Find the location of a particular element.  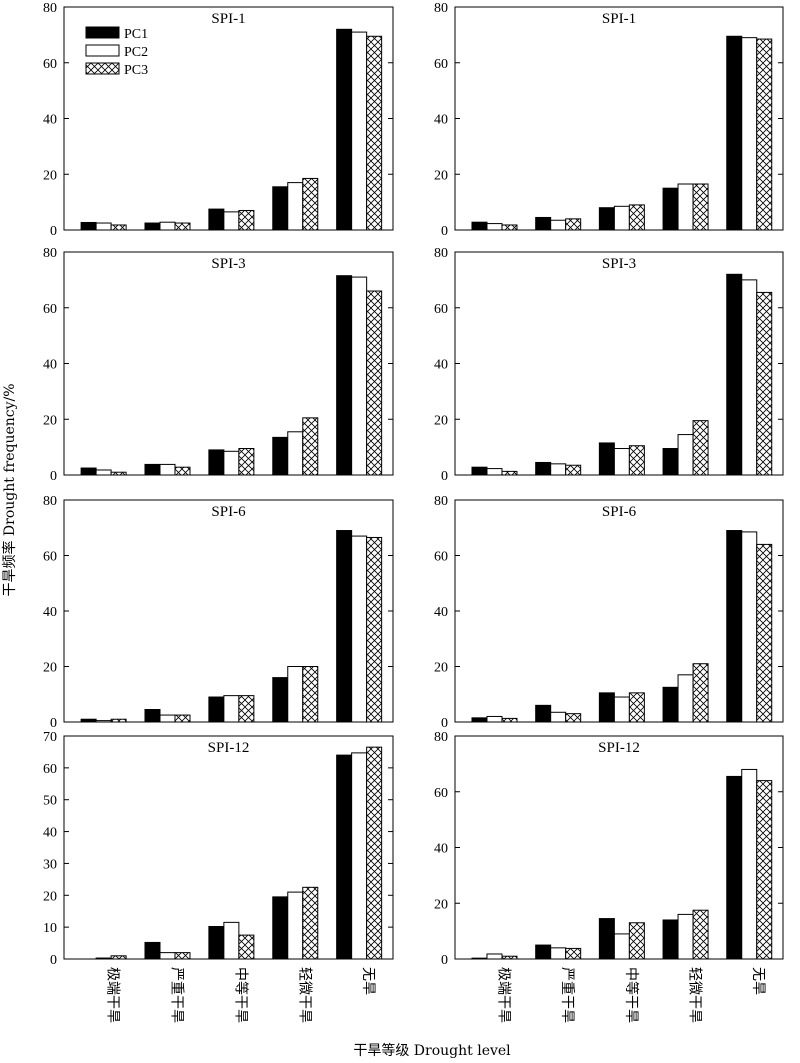

legend-label-pc3: PC3 is located at coordinates (136, 70).